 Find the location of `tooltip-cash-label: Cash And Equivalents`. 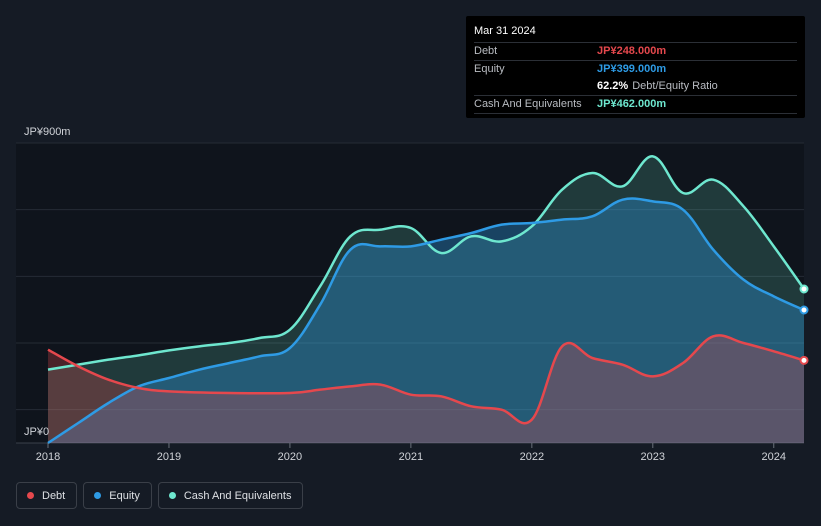

tooltip-cash-label: Cash And Equivalents is located at coordinates (528, 104).